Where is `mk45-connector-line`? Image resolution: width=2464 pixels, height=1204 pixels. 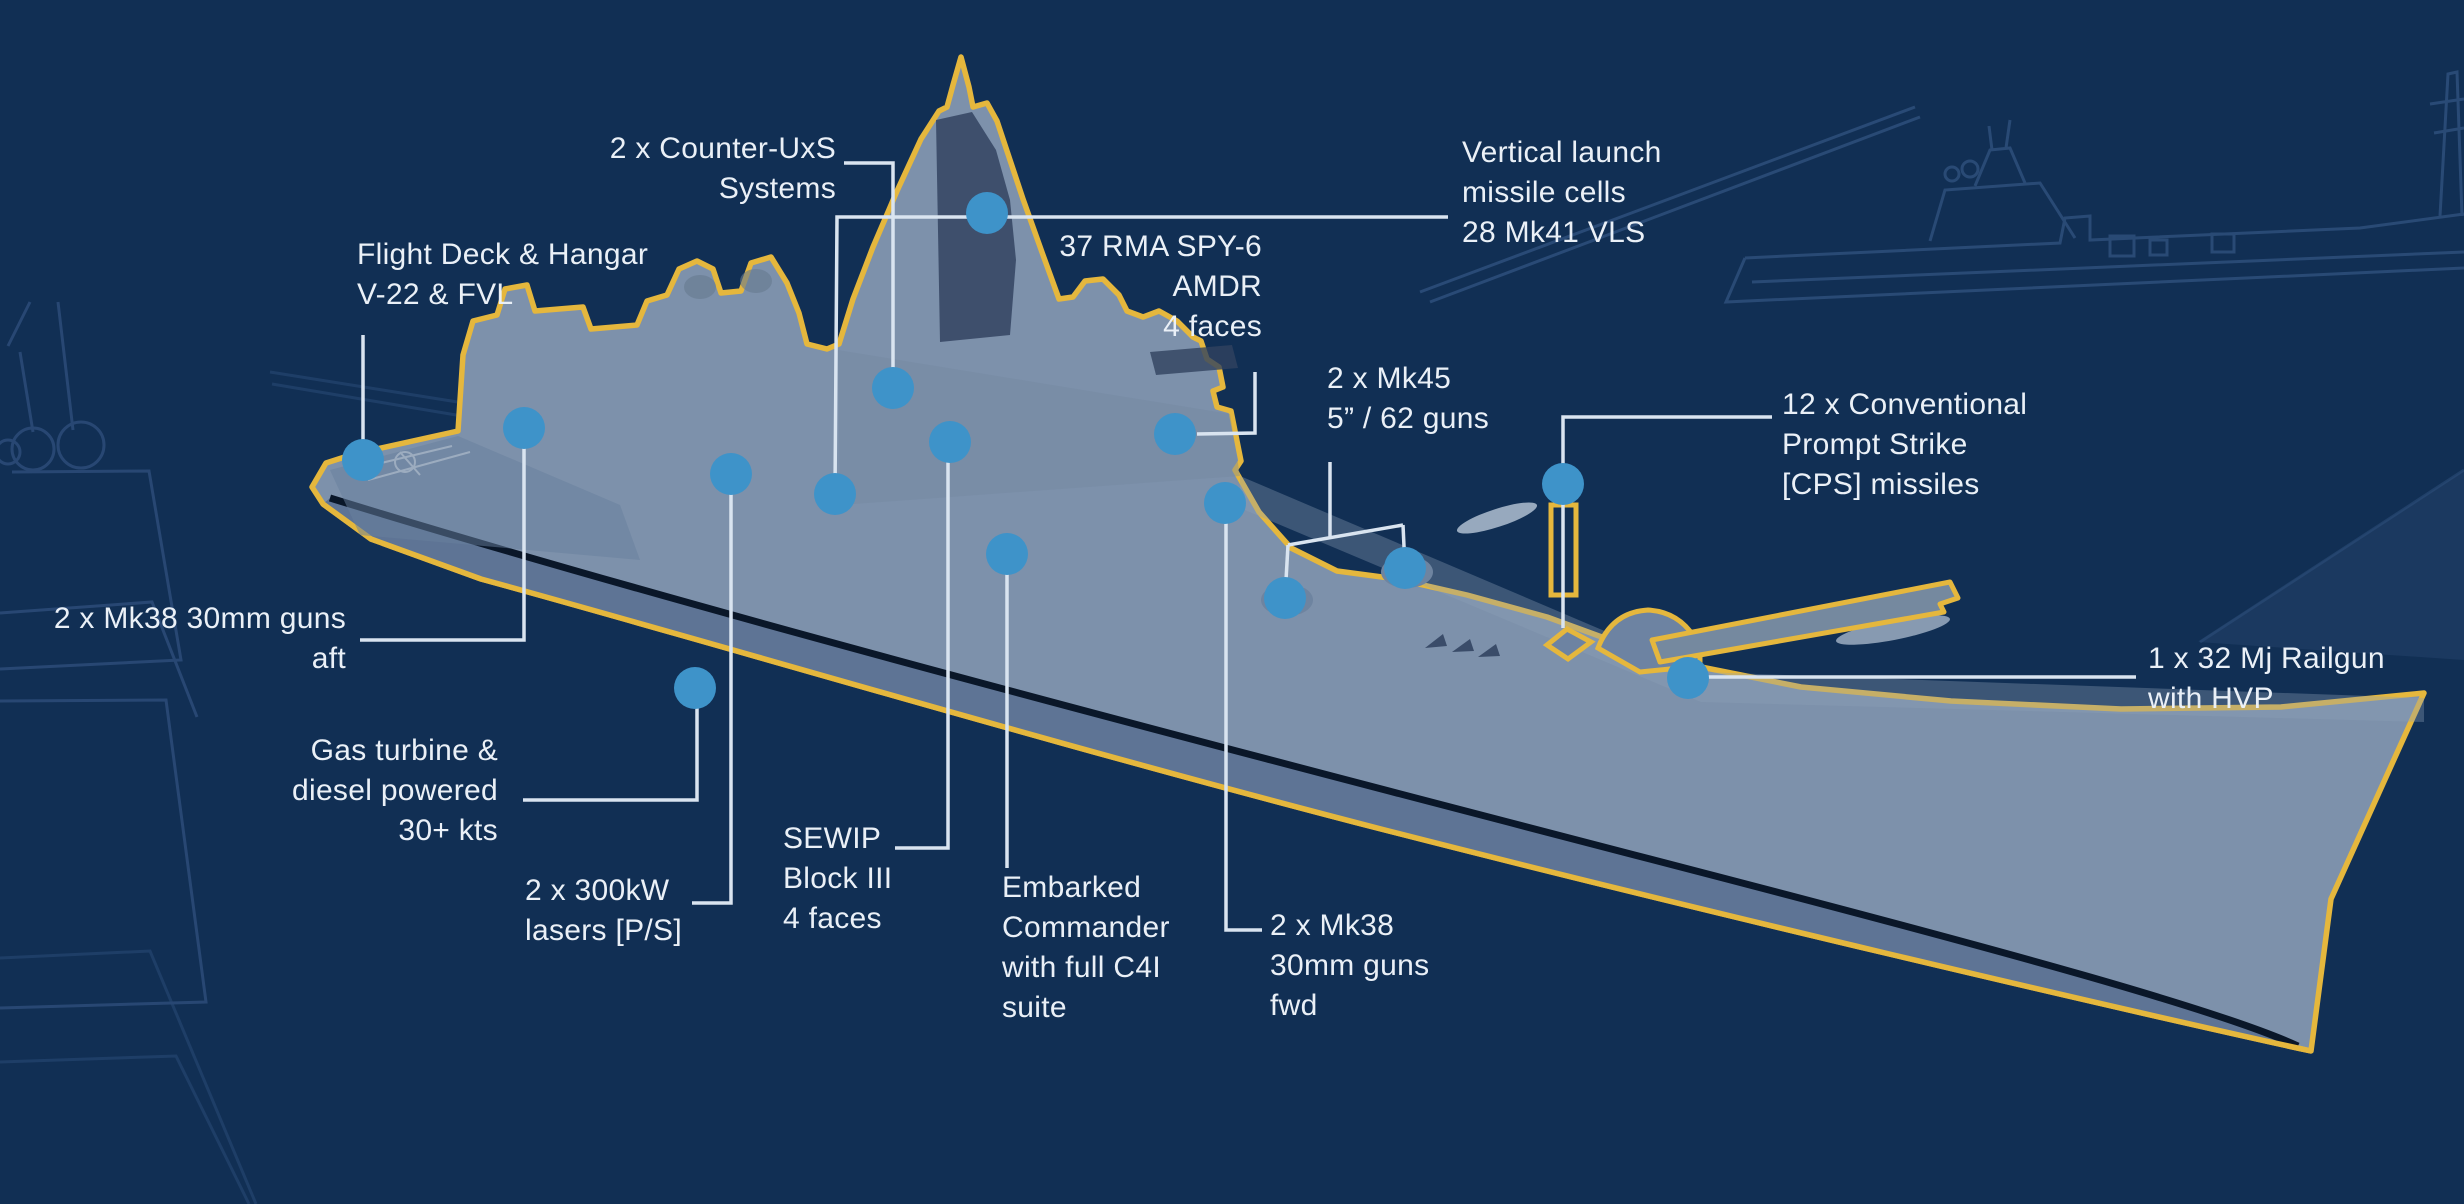 mk45-connector-line is located at coordinates (1345, 535).